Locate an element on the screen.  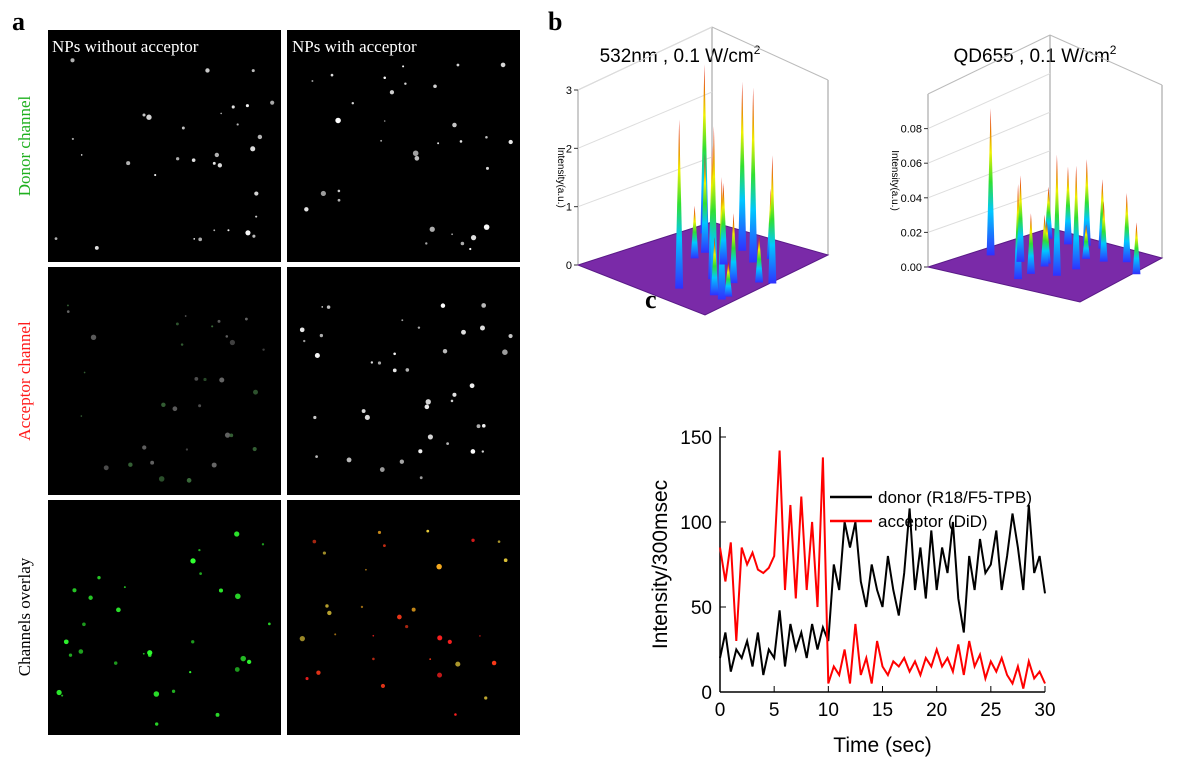
x-tick-label: 30 is located at coordinates (1044, 710).